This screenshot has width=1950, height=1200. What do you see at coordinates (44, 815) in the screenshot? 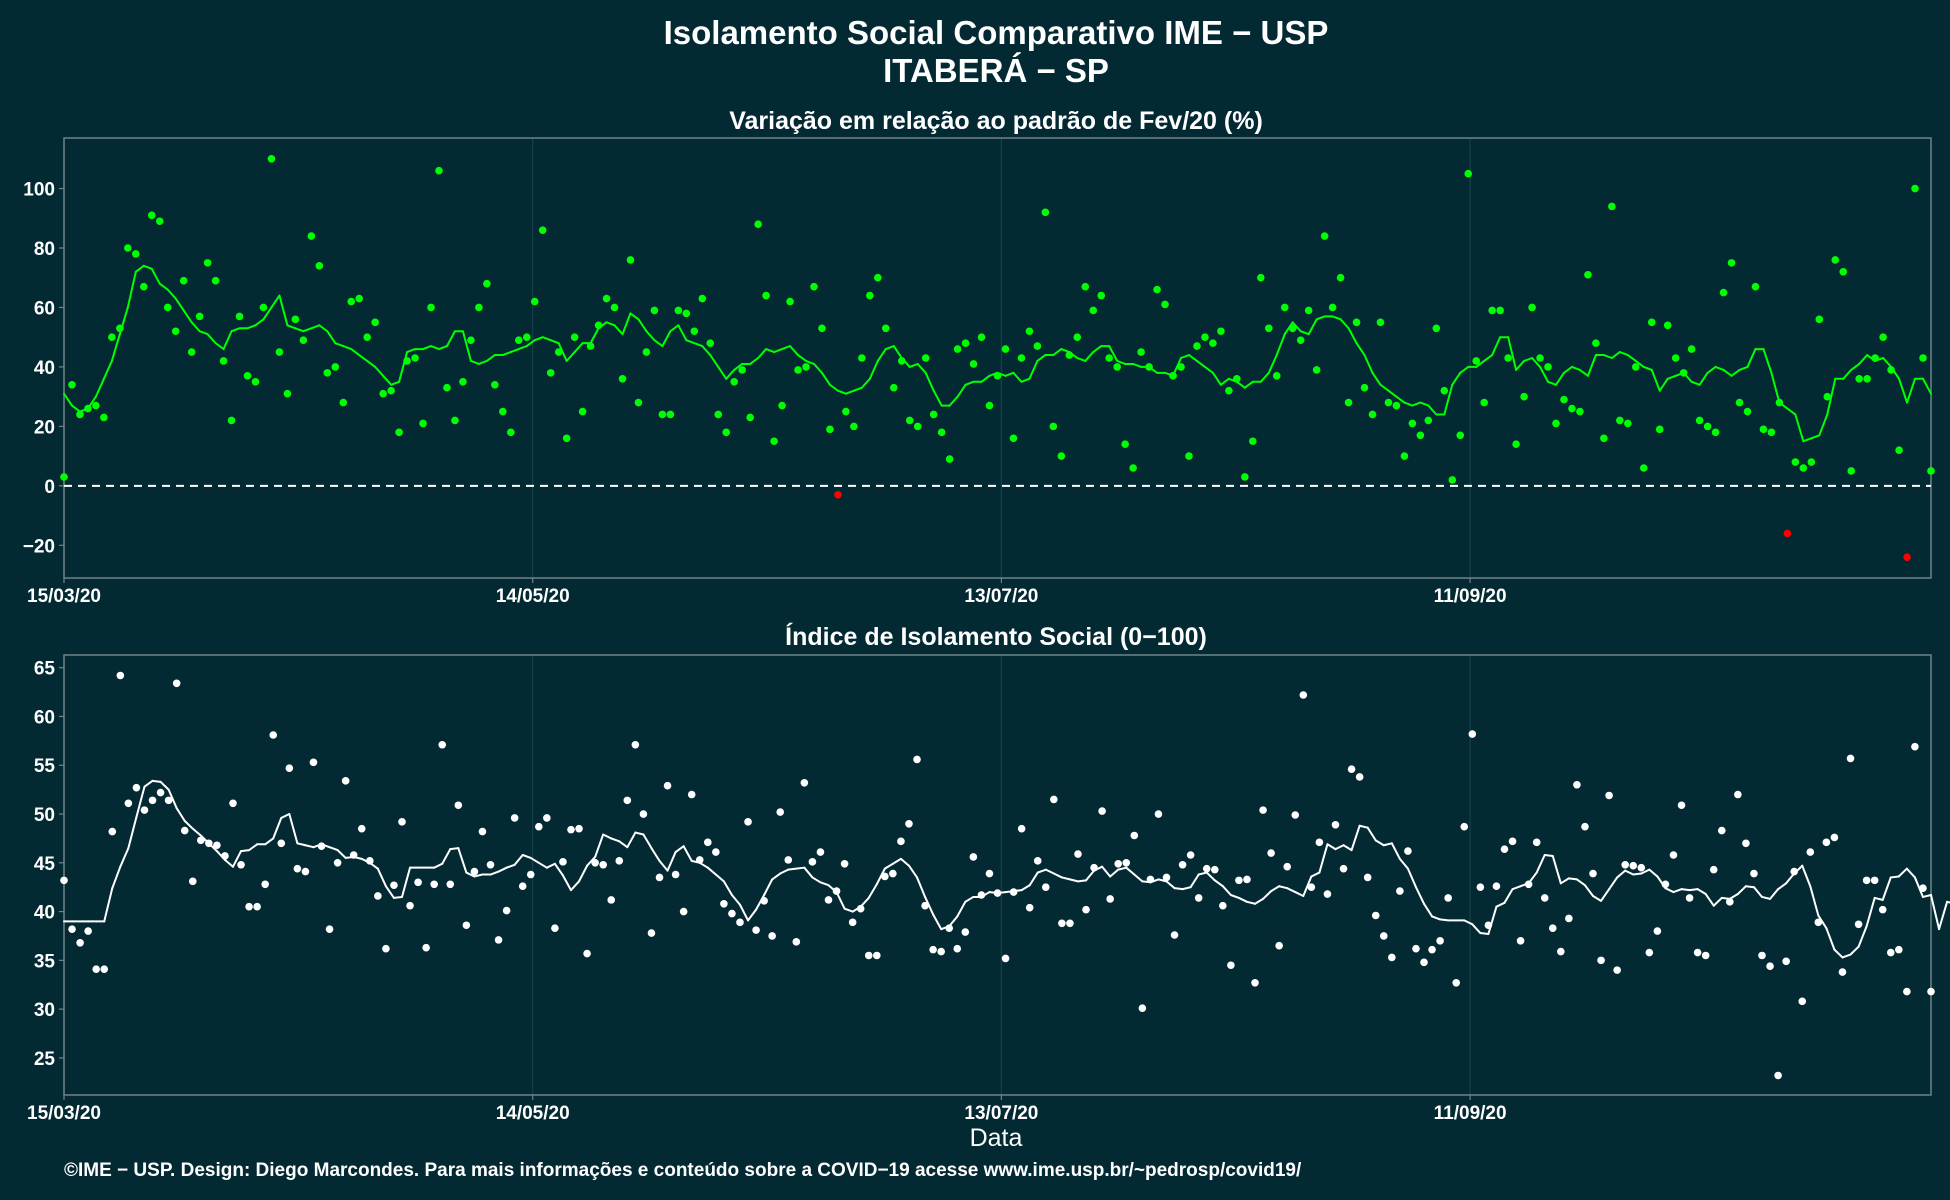
I see `y-tick-label: 50` at bounding box center [44, 815].